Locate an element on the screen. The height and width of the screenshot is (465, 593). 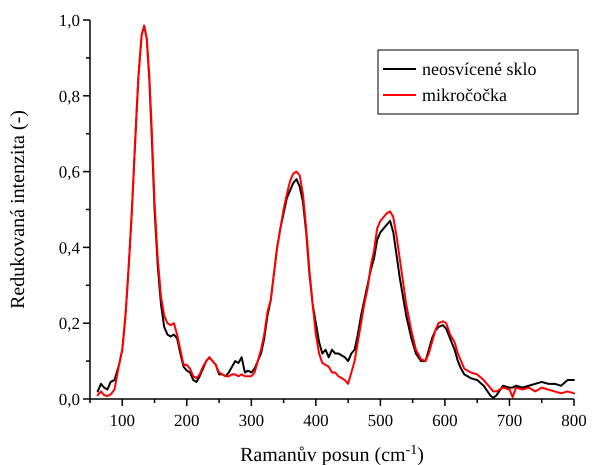
legend-label: mikročočka is located at coordinates (464, 95).